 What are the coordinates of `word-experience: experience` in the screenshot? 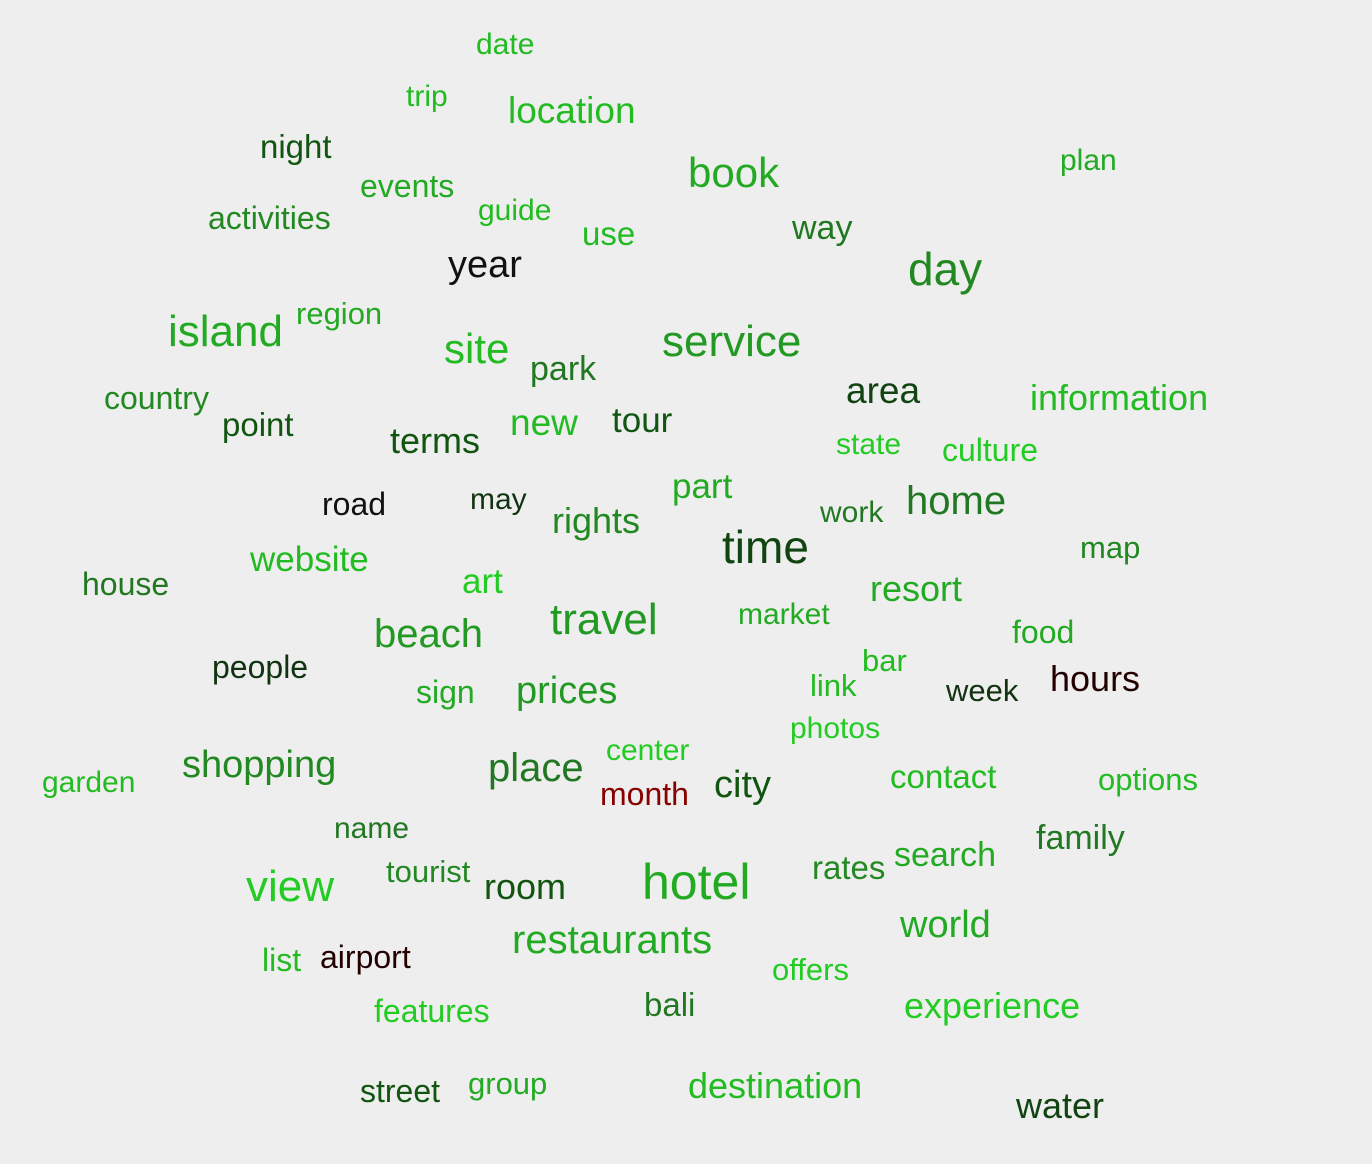 It's located at (992, 1005).